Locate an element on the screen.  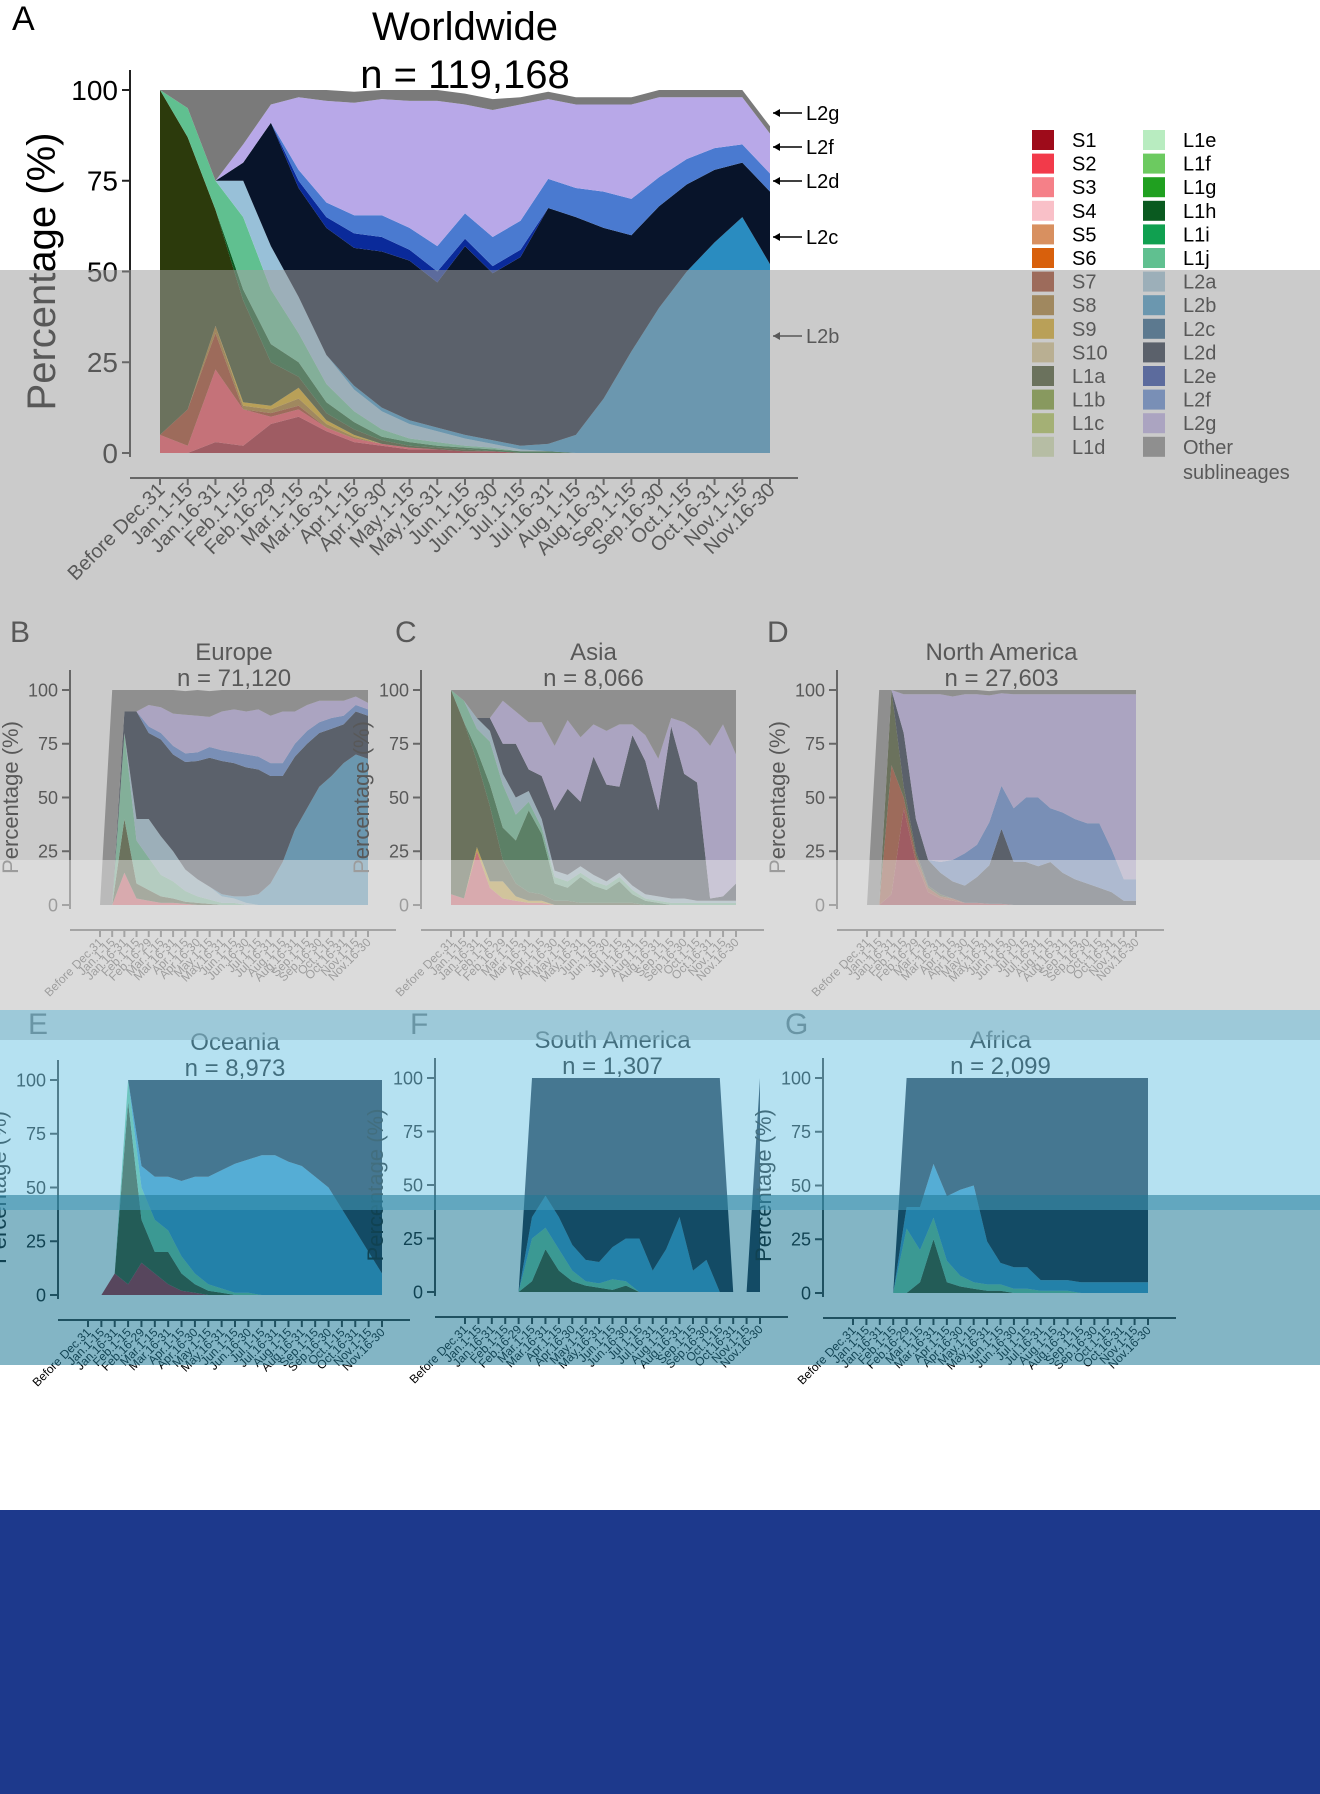
legend-label: L2f is located at coordinates (1197, 401).